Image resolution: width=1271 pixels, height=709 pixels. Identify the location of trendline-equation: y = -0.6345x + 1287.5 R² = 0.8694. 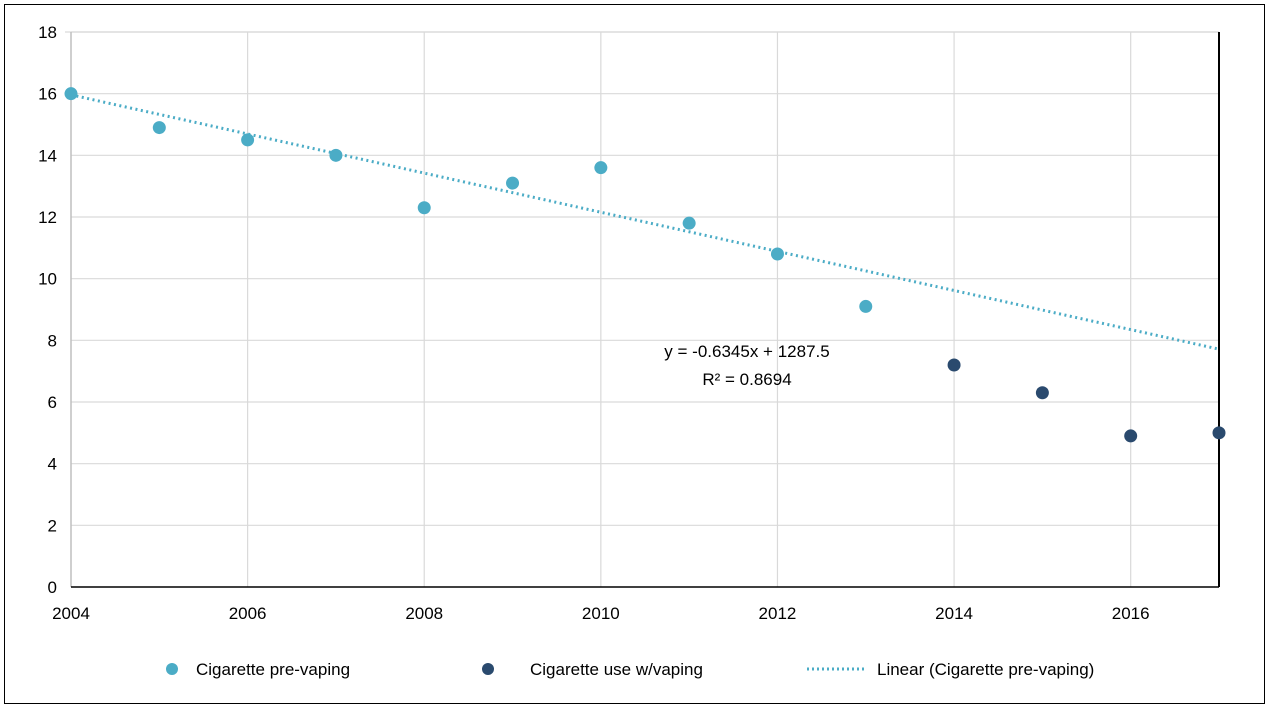
(746, 365).